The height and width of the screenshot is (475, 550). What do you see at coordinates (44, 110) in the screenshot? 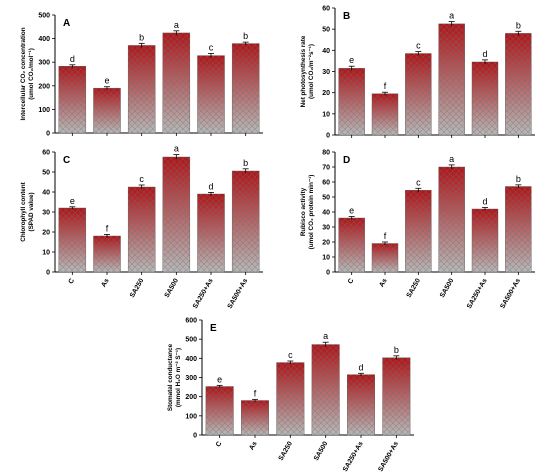
I see `y-tick-label: 100` at bounding box center [44, 110].